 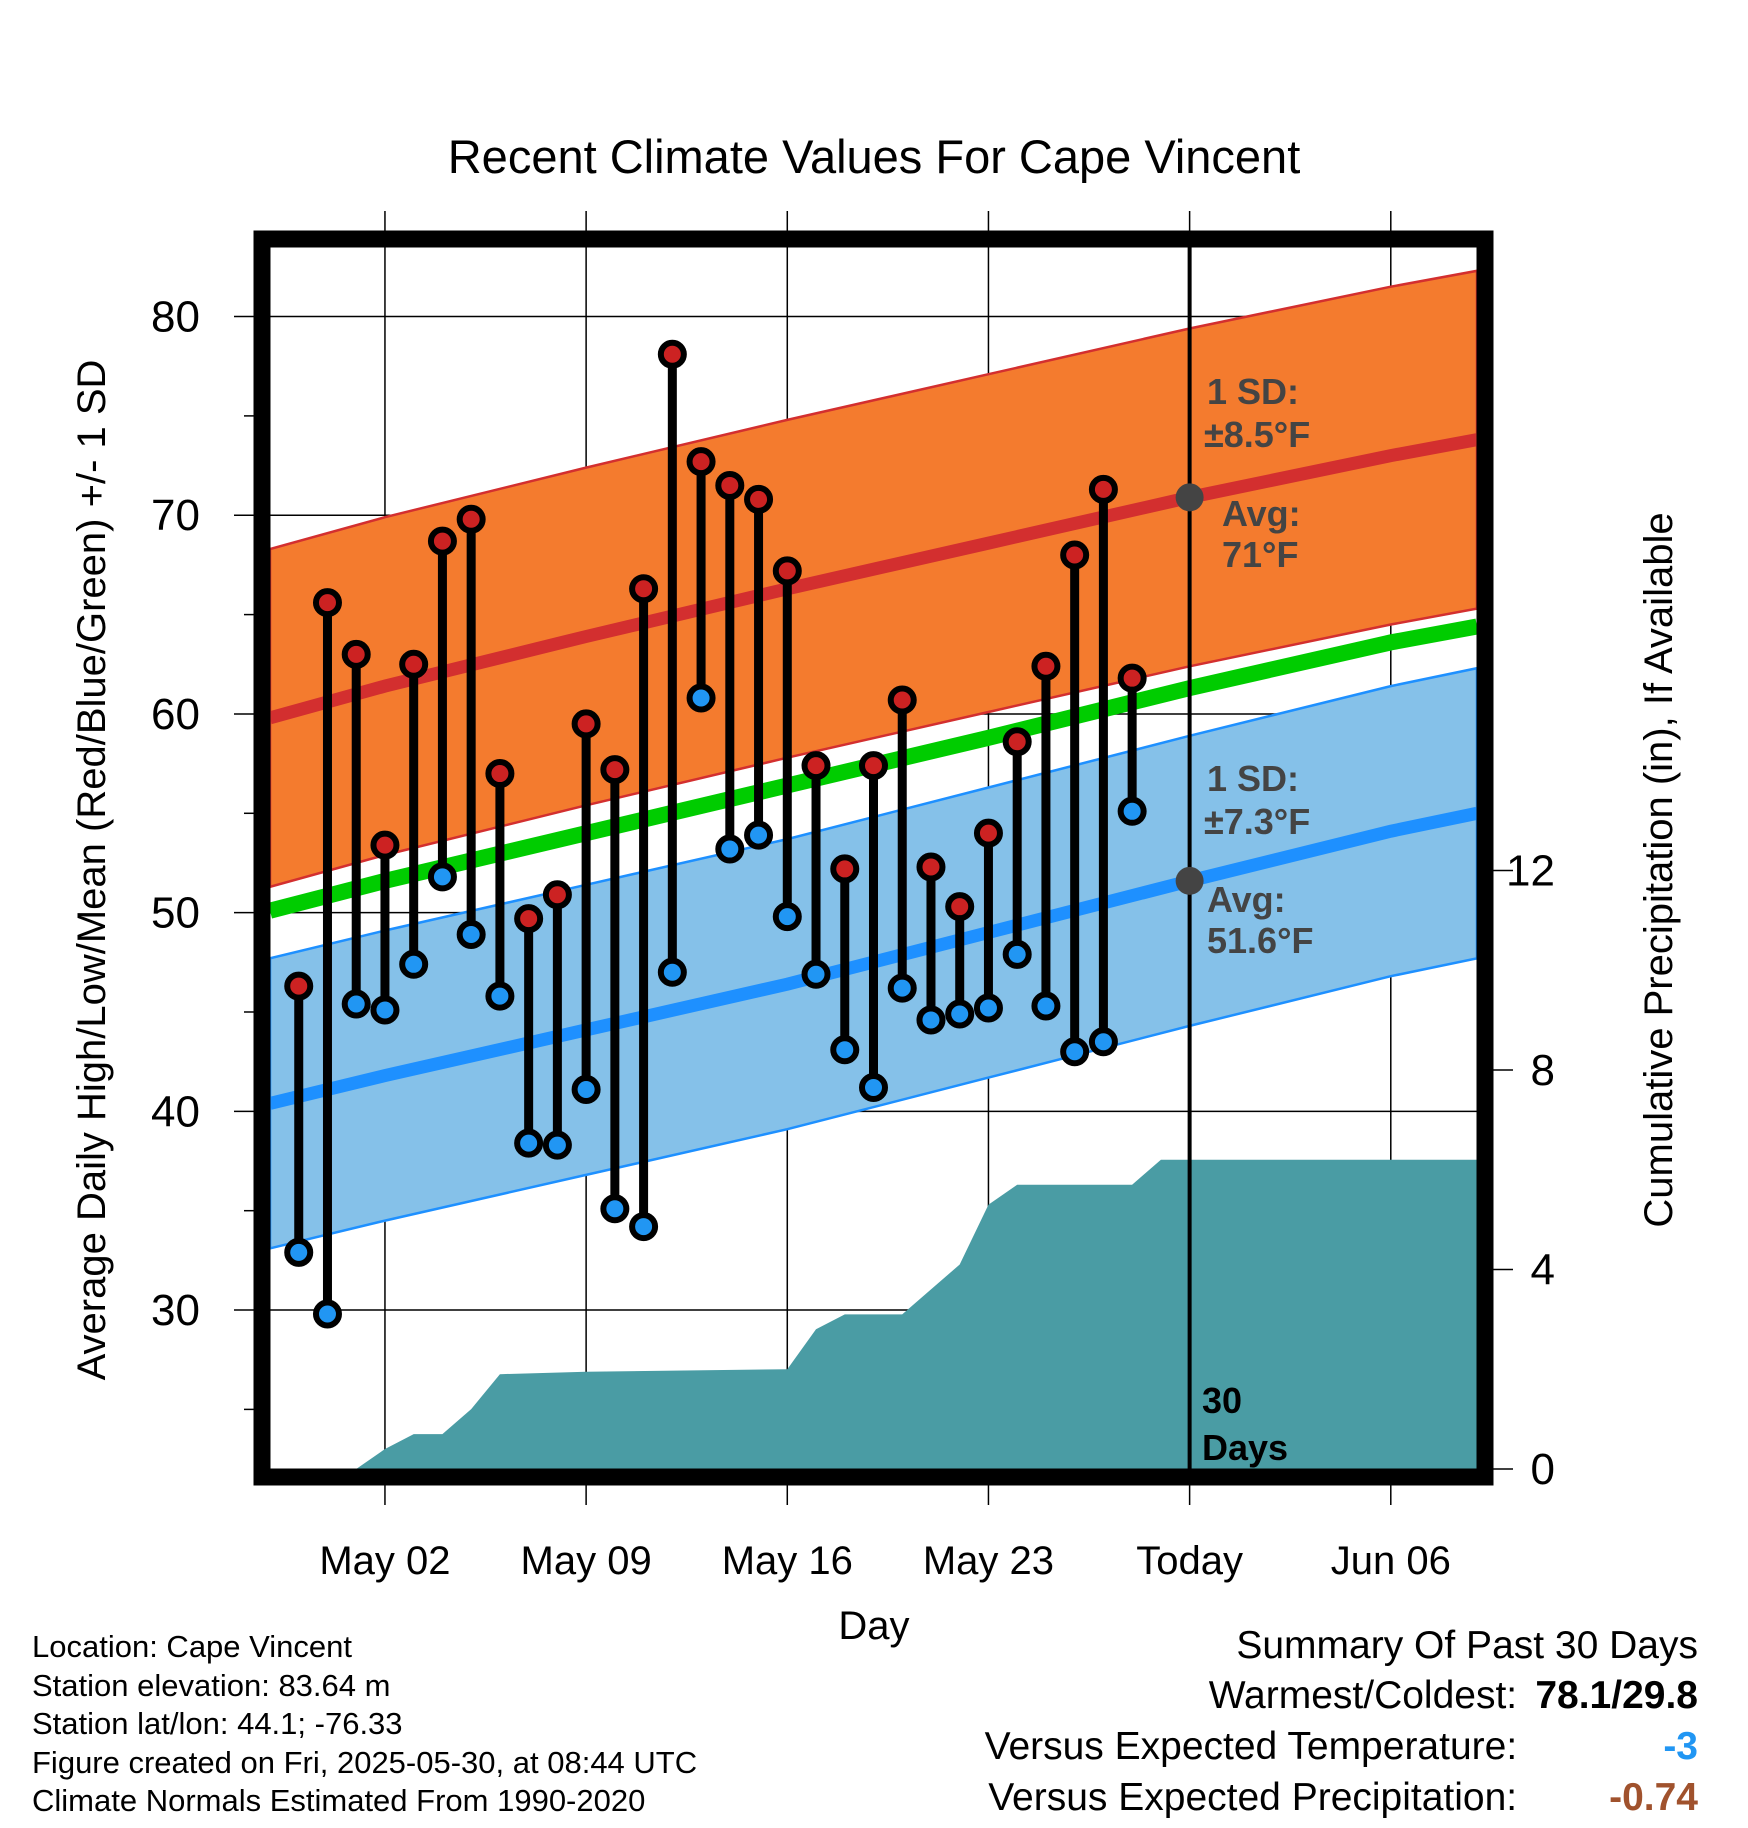 What do you see at coordinates (874, 156) in the screenshot?
I see `chart-title: Recent Climate Values For Cape Vincent` at bounding box center [874, 156].